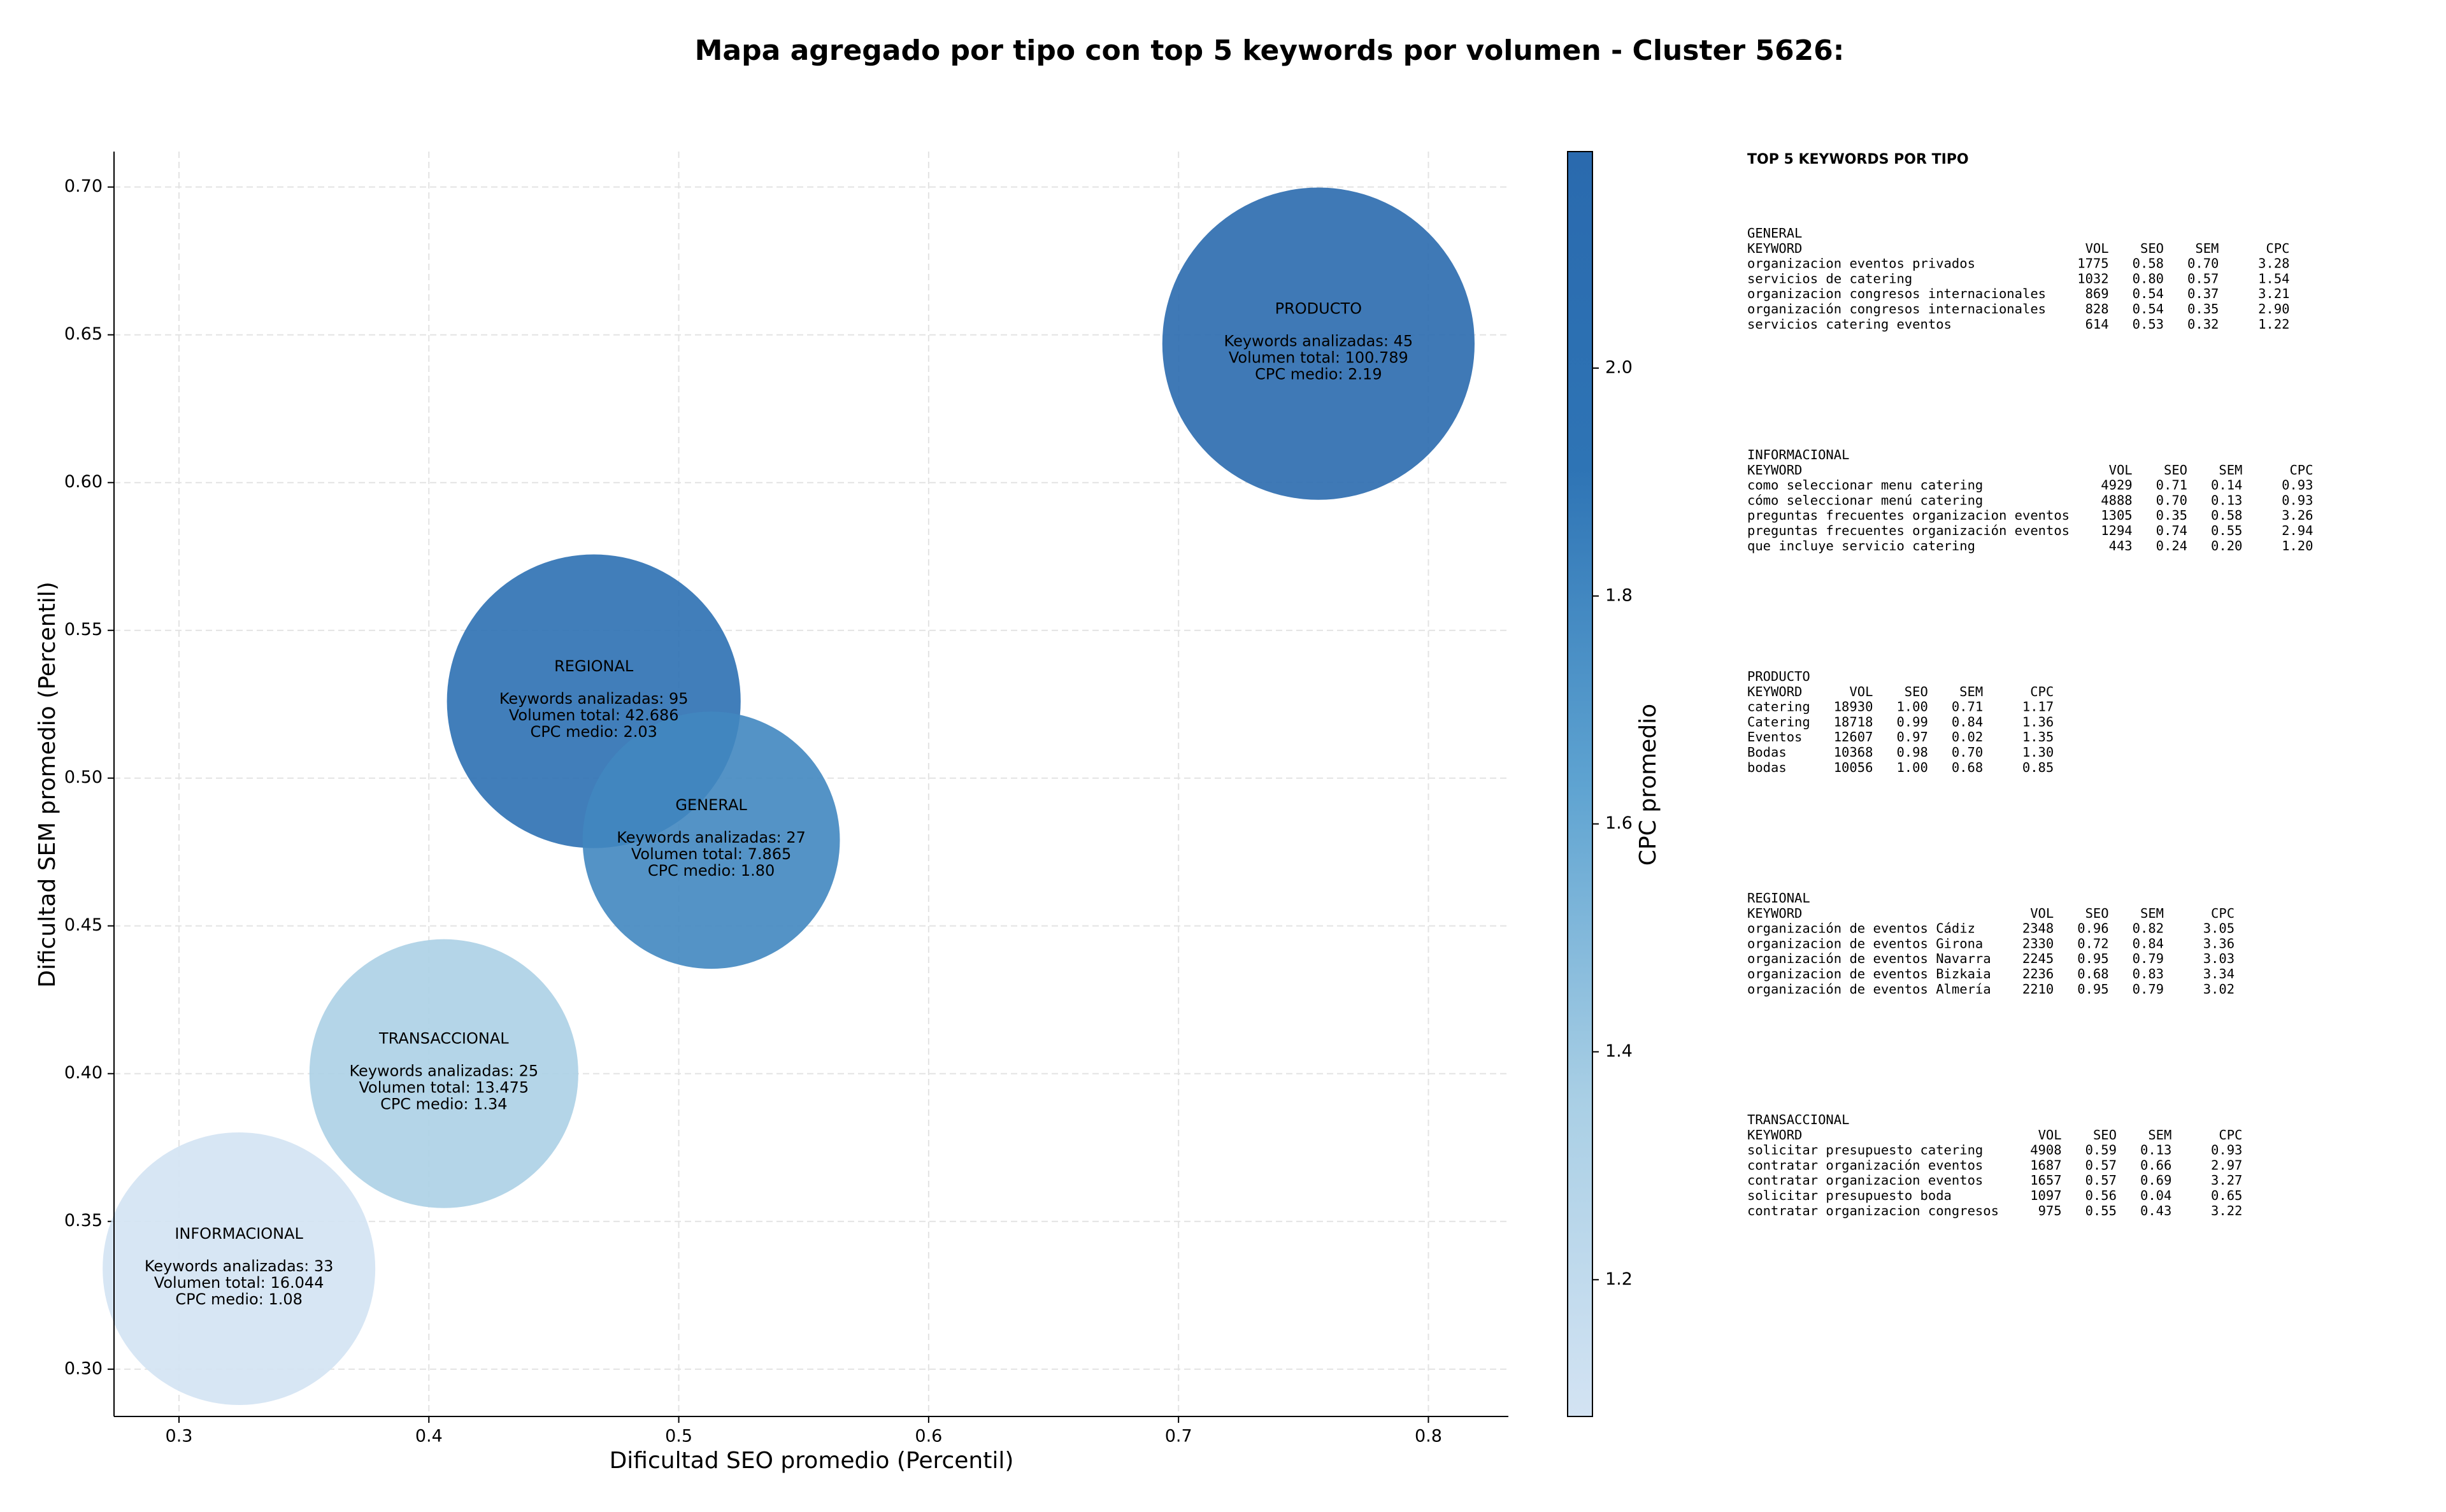  What do you see at coordinates (594, 715) in the screenshot?
I see `bubble-detail: Volumen total: 42.686` at bounding box center [594, 715].